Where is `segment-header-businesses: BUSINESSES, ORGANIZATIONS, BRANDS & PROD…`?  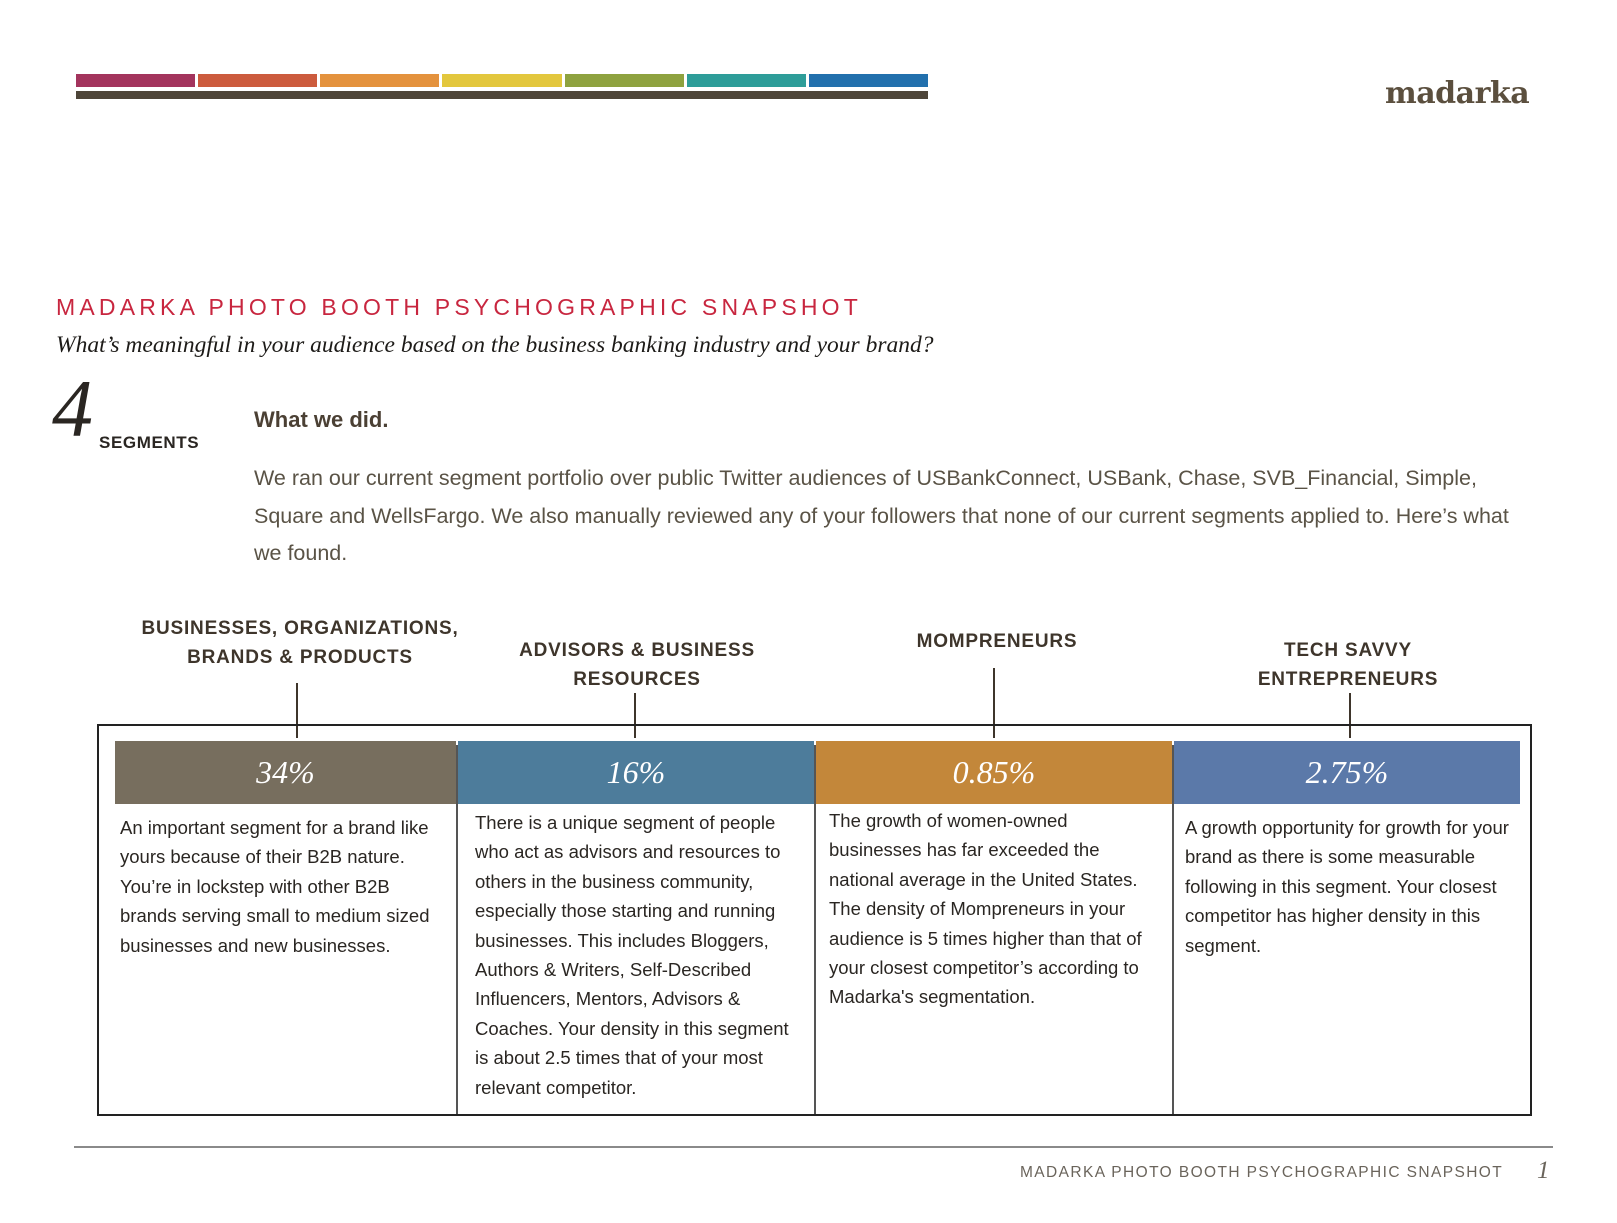
segment-header-businesses: BUSINESSES, ORGANIZATIONS, BRANDS & PROD… is located at coordinates (300, 643).